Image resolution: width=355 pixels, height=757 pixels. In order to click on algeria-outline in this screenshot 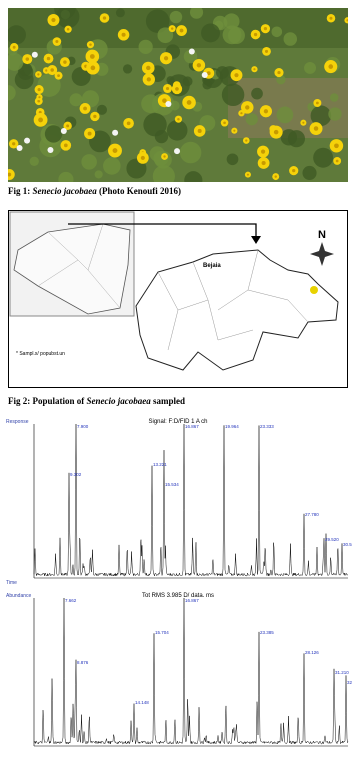, I will do `click(72, 269)`.